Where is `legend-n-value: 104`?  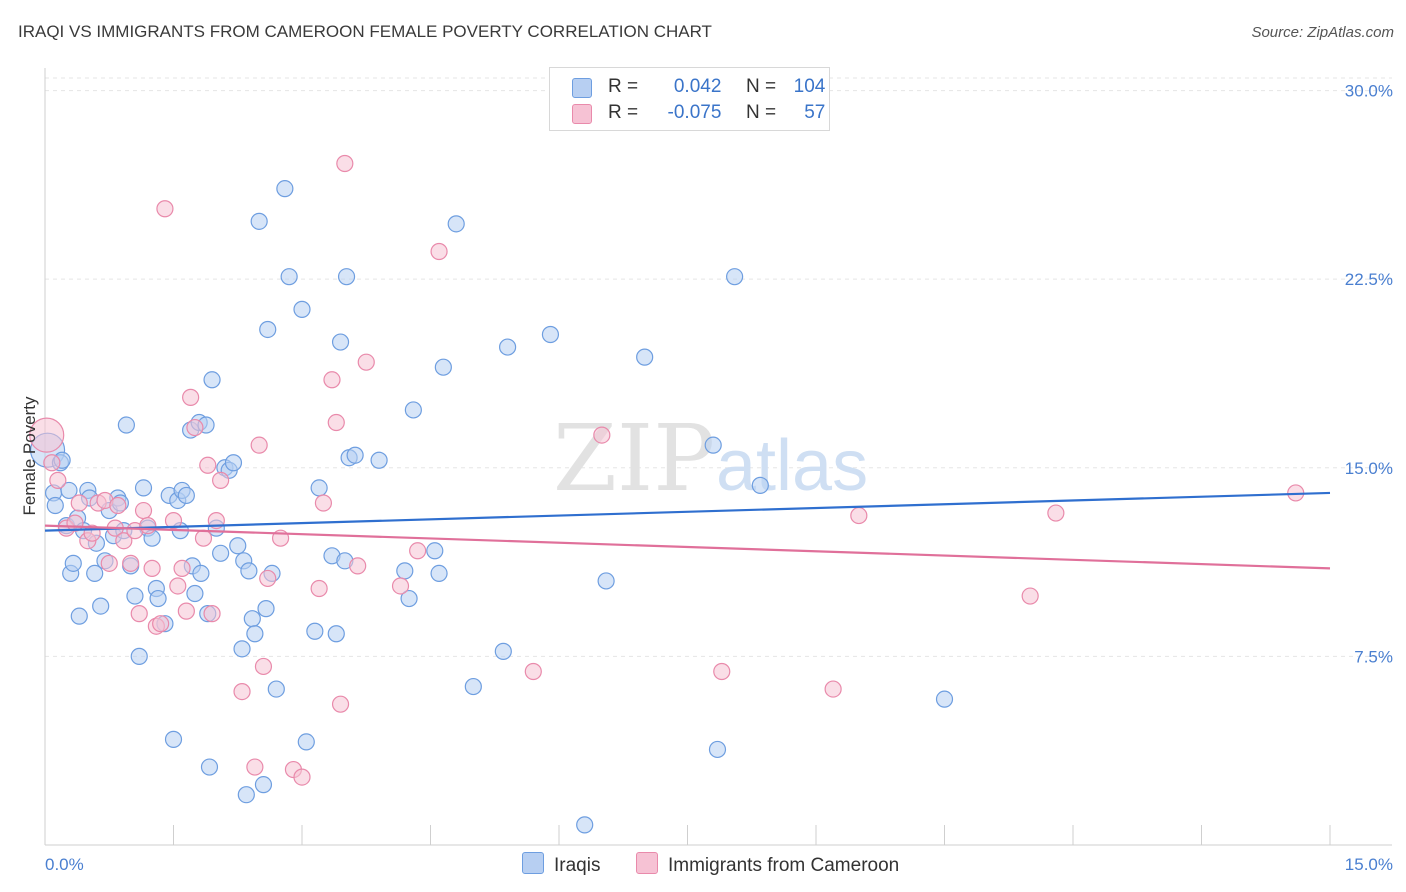
legend-n-value: 104 is located at coordinates (809, 86).